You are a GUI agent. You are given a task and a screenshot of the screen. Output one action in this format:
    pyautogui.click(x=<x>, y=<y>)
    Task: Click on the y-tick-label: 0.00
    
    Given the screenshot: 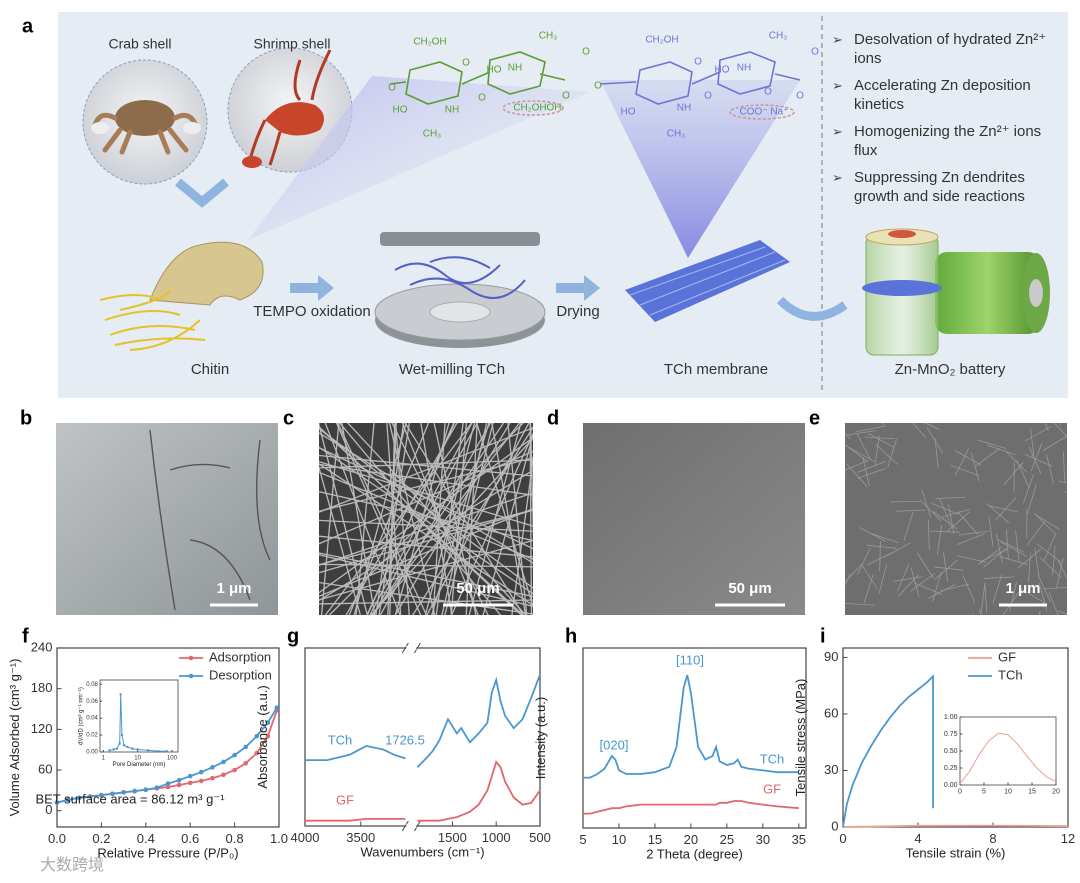 What is the action you would take?
    pyautogui.click(x=951, y=785)
    